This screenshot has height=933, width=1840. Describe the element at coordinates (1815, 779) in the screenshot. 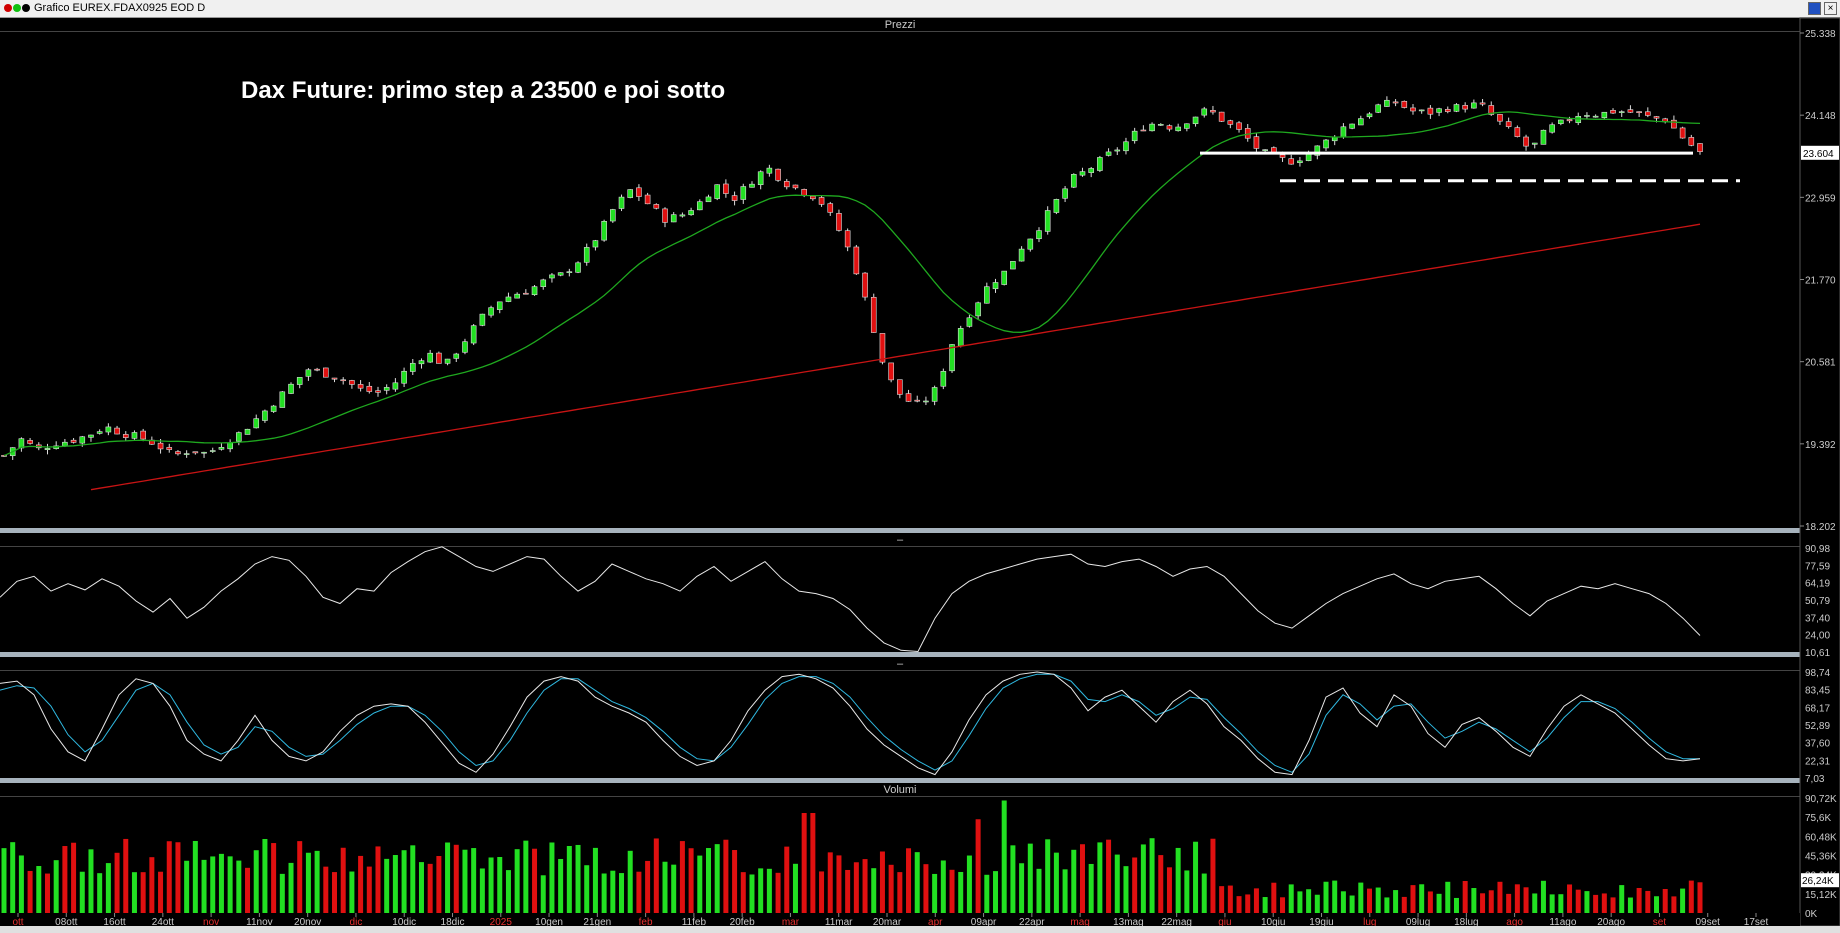

I see `stoch-tick-label: 7,03` at that location.